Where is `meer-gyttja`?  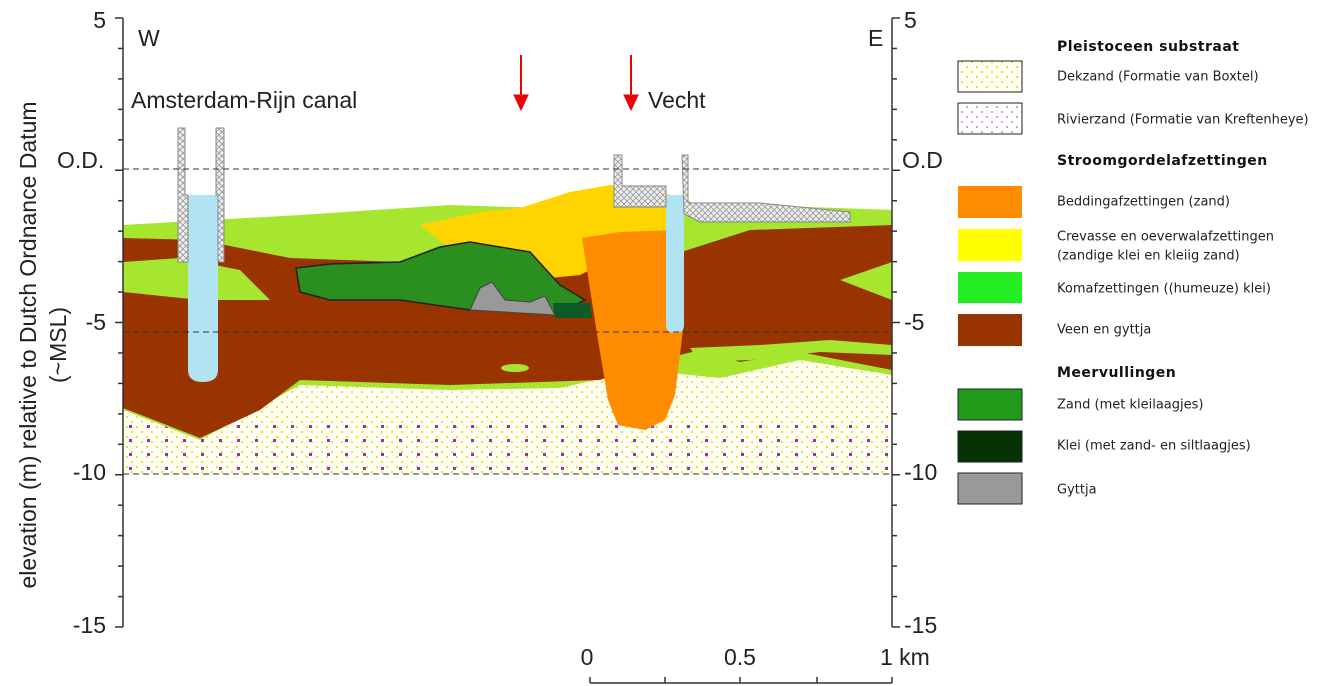 meer-gyttja is located at coordinates (512, 298).